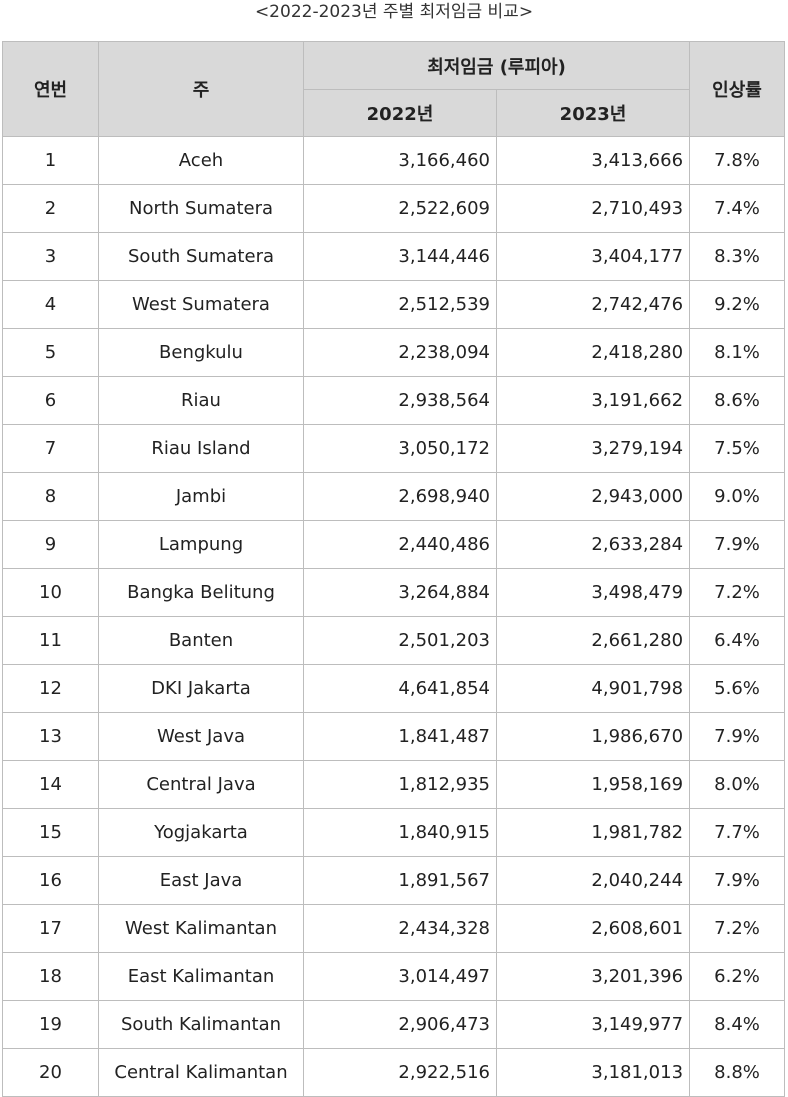 Image resolution: width=788 pixels, height=1097 pixels. Describe the element at coordinates (400, 736) in the screenshot. I see `cell-wage-2022: 1,841,487` at that location.